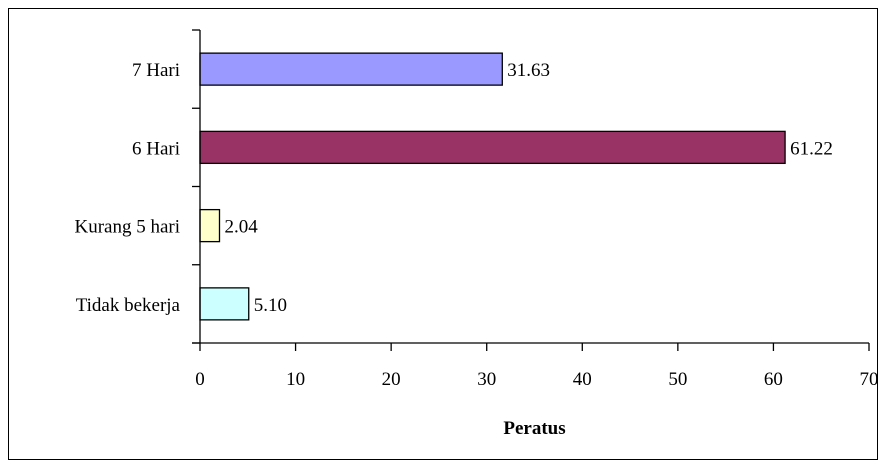 The width and height of the screenshot is (887, 466). What do you see at coordinates (295, 379) in the screenshot?
I see `x-tick-label-10: 10` at bounding box center [295, 379].